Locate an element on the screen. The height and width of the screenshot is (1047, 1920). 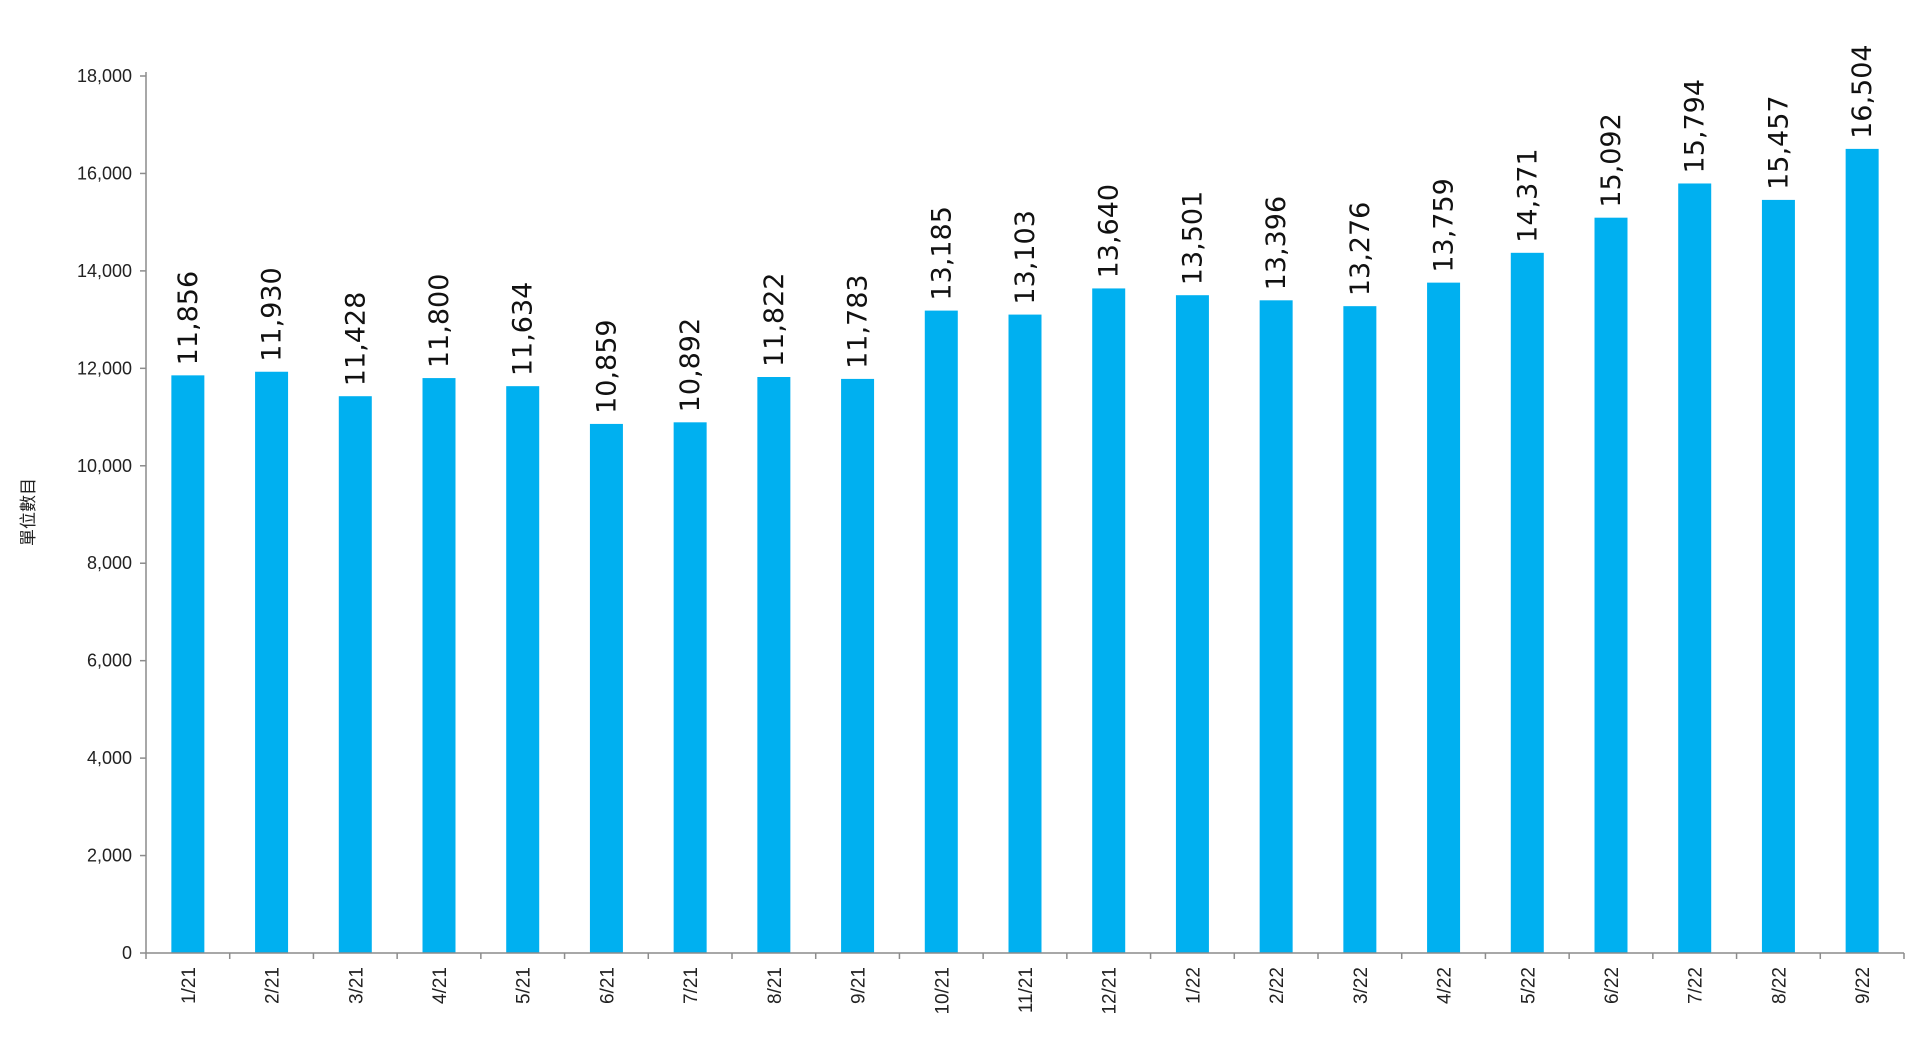
x-tick-label: 6/22 is located at coordinates (1612, 985).